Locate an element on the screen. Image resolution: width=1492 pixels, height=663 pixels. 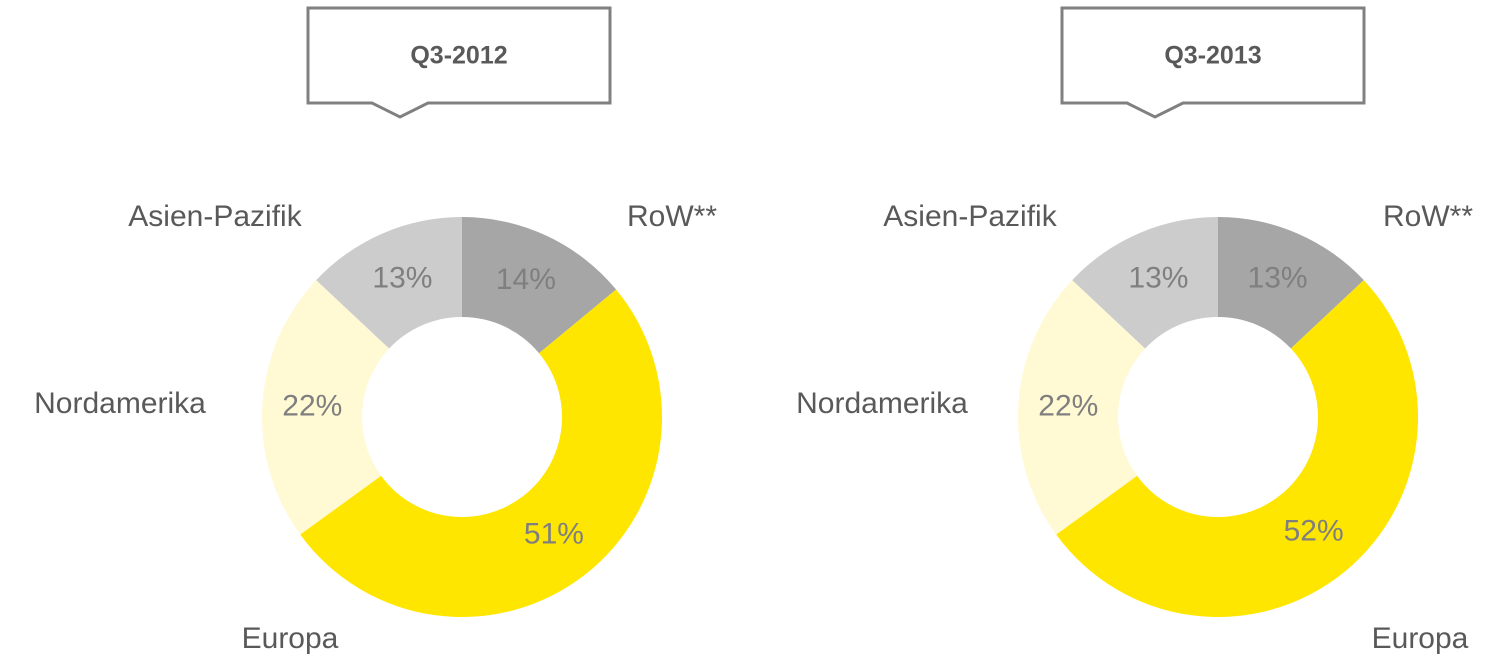
chart-title: Q3-2013 is located at coordinates (1212, 56).